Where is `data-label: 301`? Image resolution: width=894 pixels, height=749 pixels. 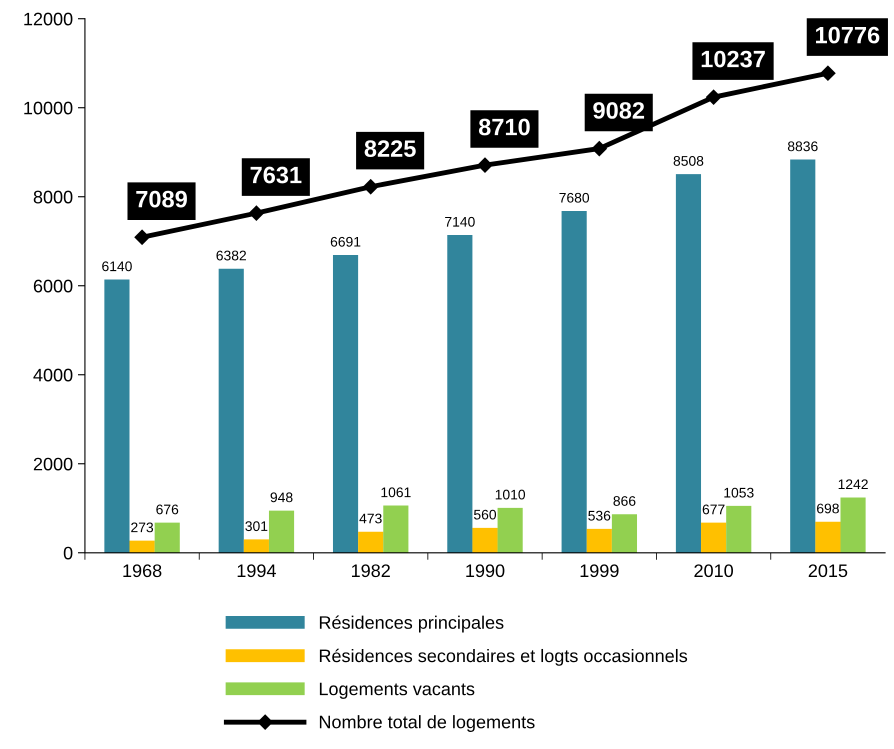 data-label: 301 is located at coordinates (256, 526).